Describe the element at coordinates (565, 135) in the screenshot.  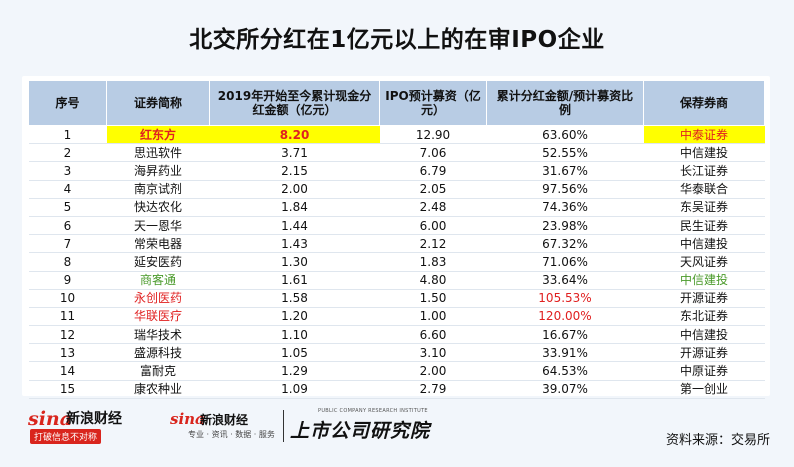
I see `cell-ratio: 63.60%` at that location.